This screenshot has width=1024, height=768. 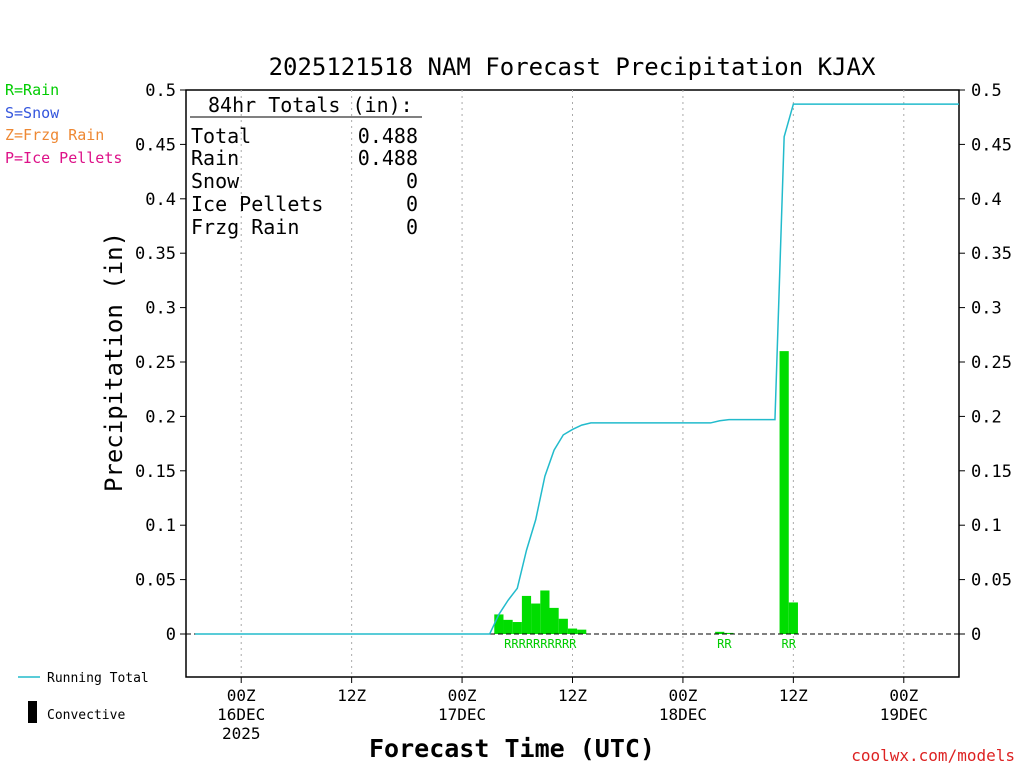 I want to click on convective-legend-swatch, so click(x=32, y=712).